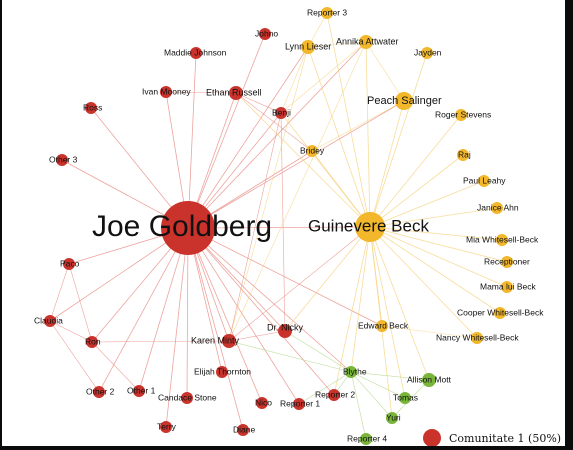 The width and height of the screenshot is (573, 450). What do you see at coordinates (215, 340) in the screenshot?
I see `node-label-karen: Karen Minty` at bounding box center [215, 340].